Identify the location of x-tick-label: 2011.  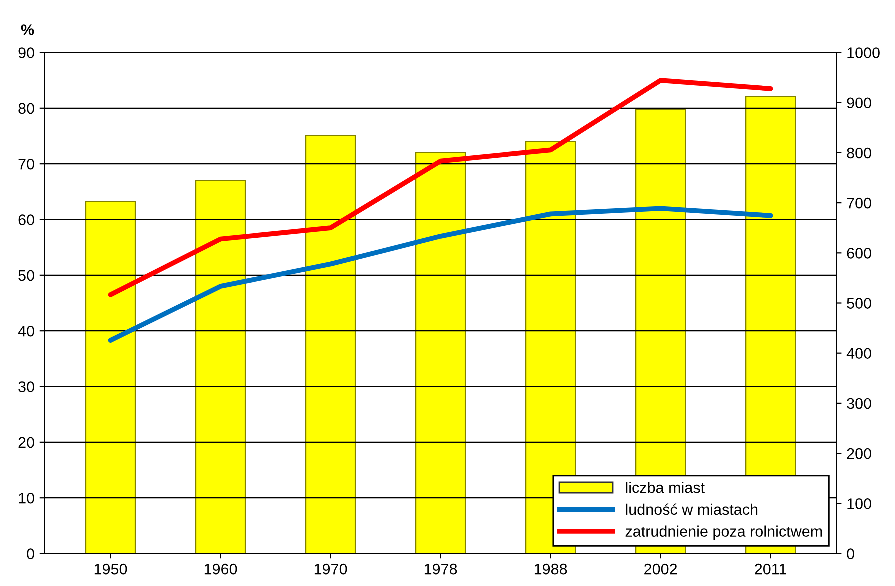
(771, 569).